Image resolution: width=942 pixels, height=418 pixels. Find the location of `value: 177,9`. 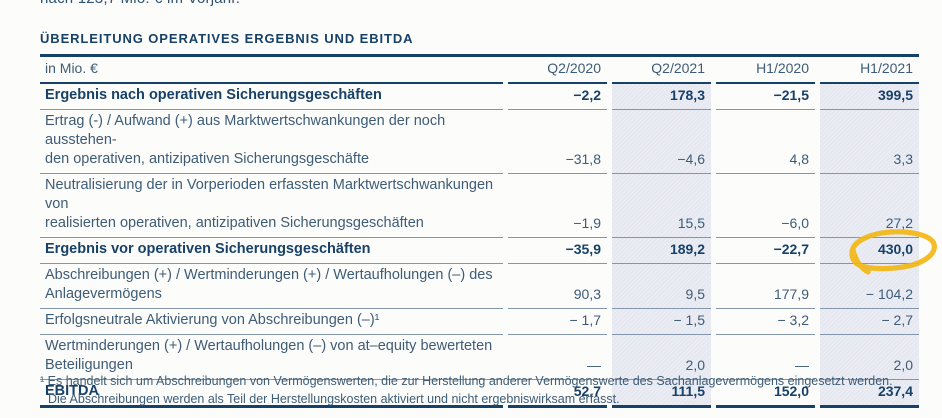

value: 177,9 is located at coordinates (791, 294).